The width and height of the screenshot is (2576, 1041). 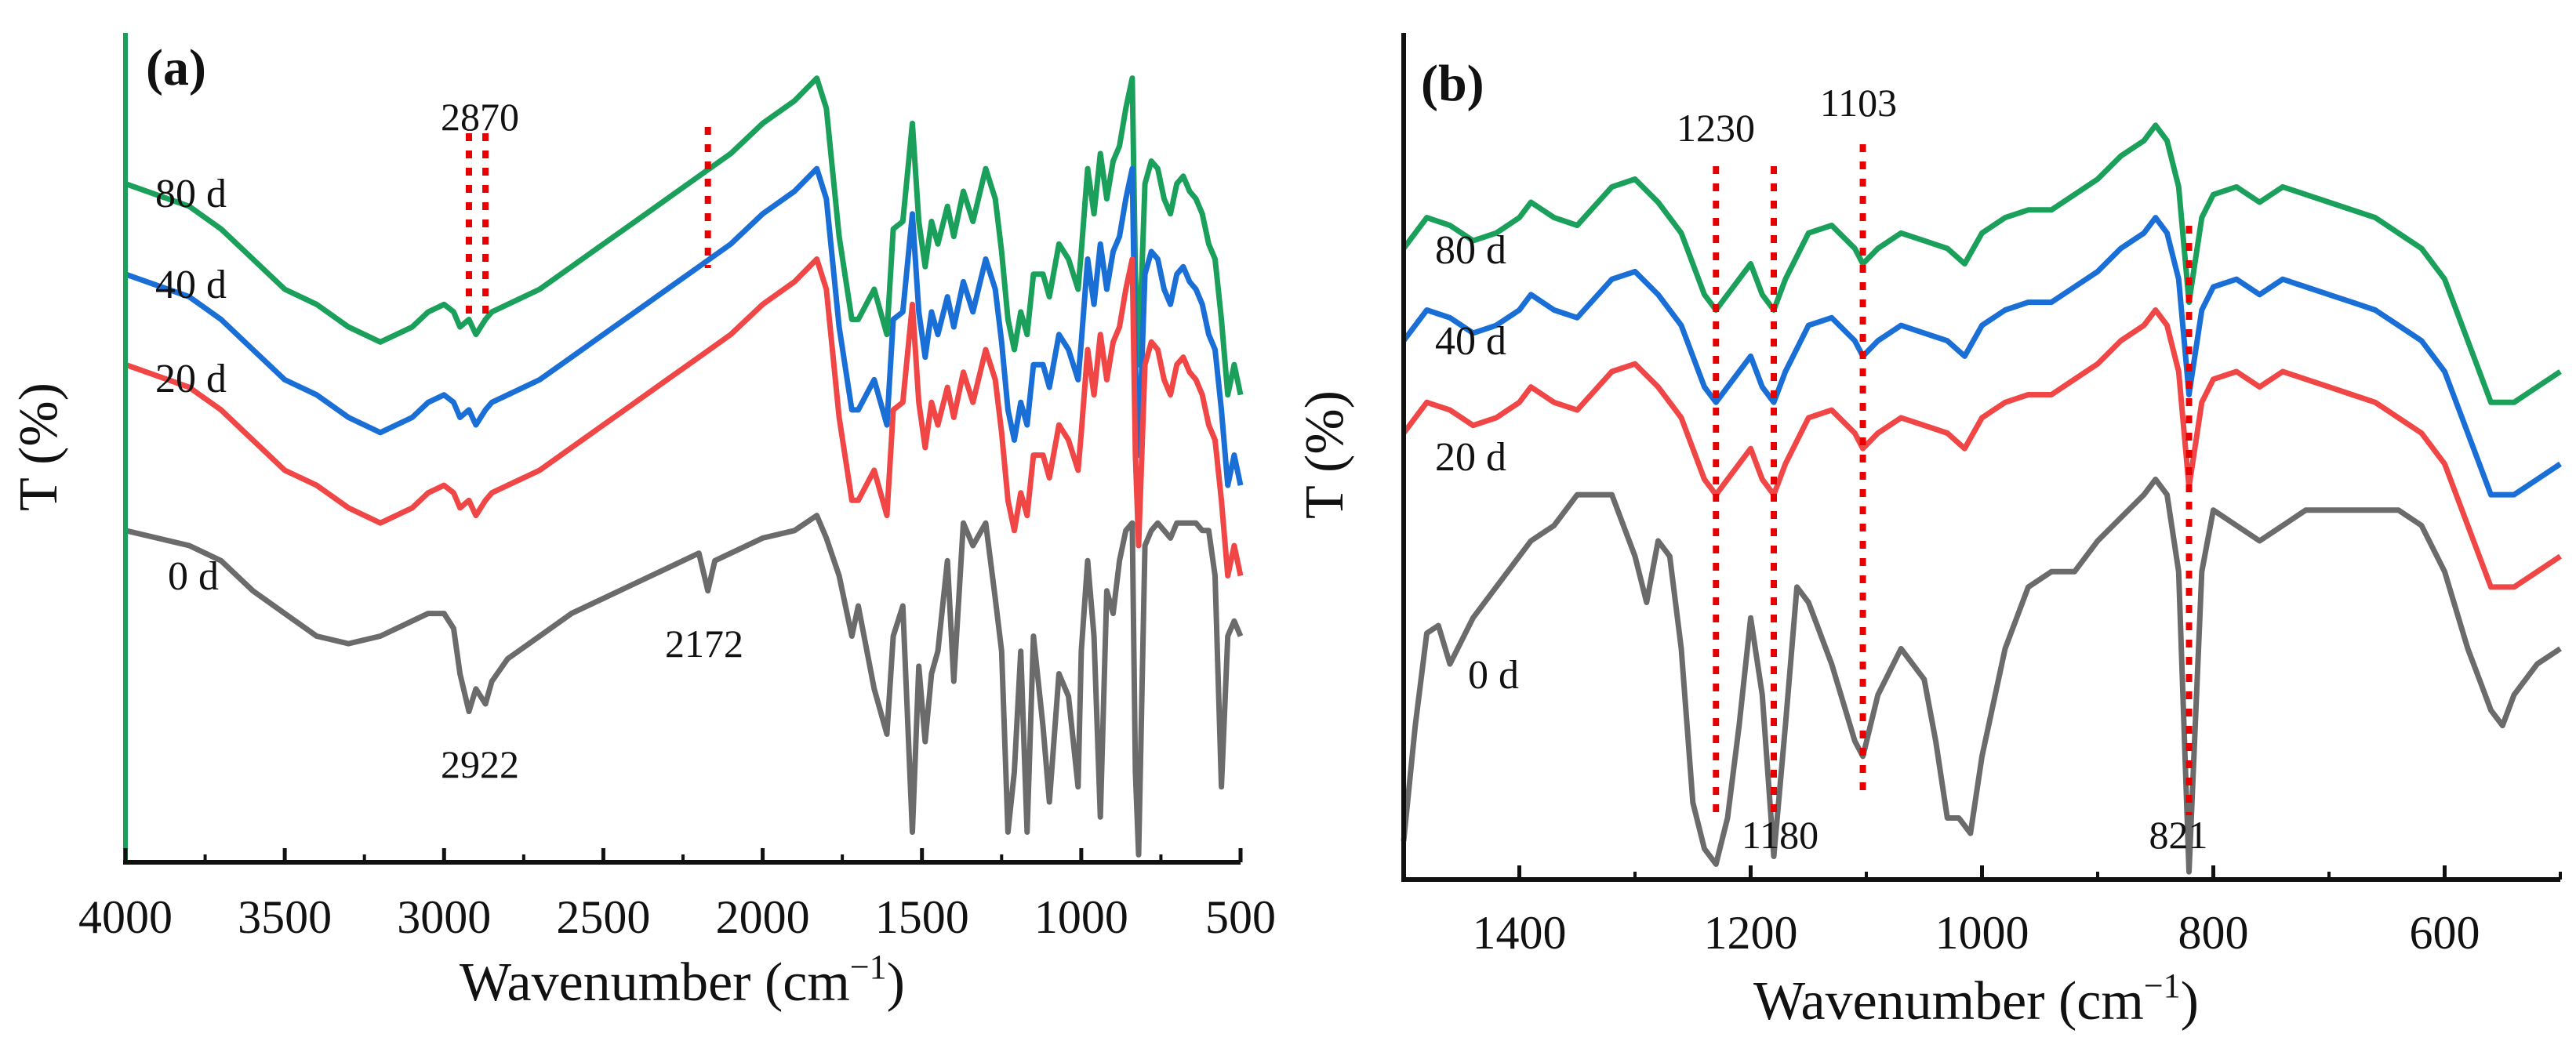 What do you see at coordinates (1751, 933) in the screenshot?
I see `x-tick-label-1200: 1200` at bounding box center [1751, 933].